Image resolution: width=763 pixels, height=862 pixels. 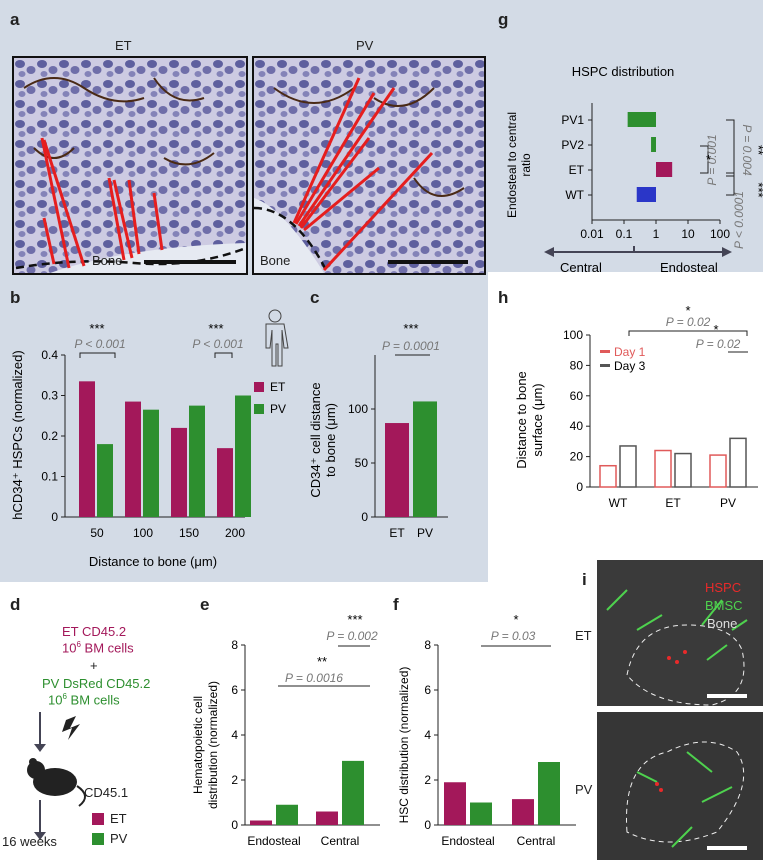 What do you see at coordinates (397, 533) in the screenshot?
I see `chart-c-xtick-label: ET` at bounding box center [397, 533].